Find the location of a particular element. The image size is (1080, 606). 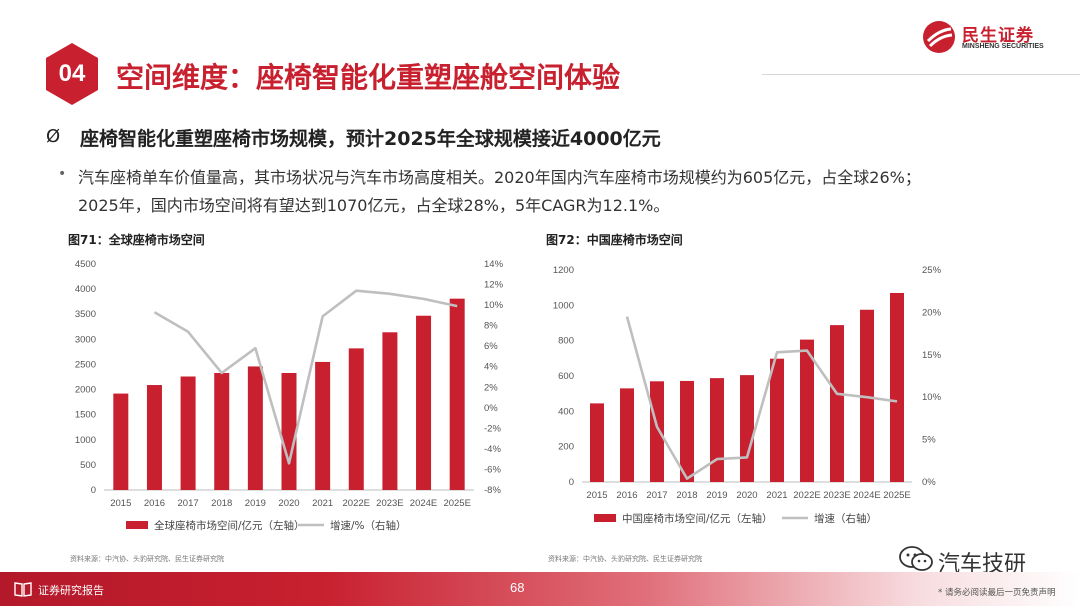

chart-2-source: 资料来源：中汽协、头豹研究院、民生证券研究院 is located at coordinates (625, 559).